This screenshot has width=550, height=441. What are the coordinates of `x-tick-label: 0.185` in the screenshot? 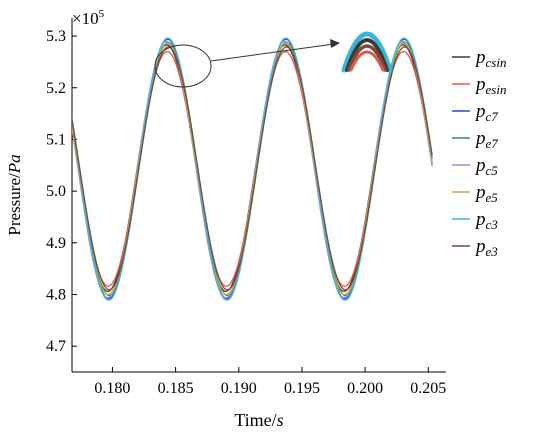 It's located at (176, 388).